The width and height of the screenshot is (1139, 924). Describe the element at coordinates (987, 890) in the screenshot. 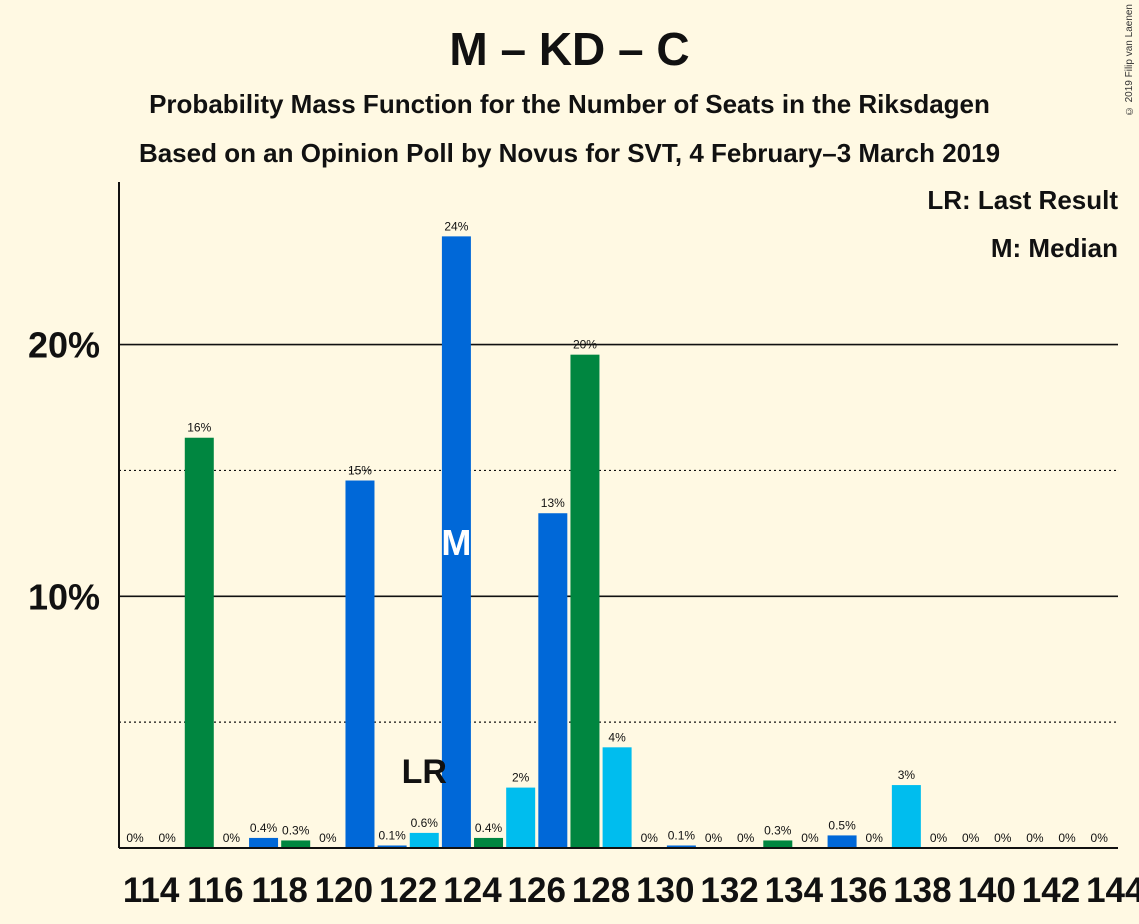

I see `x-tick-label: 140` at that location.